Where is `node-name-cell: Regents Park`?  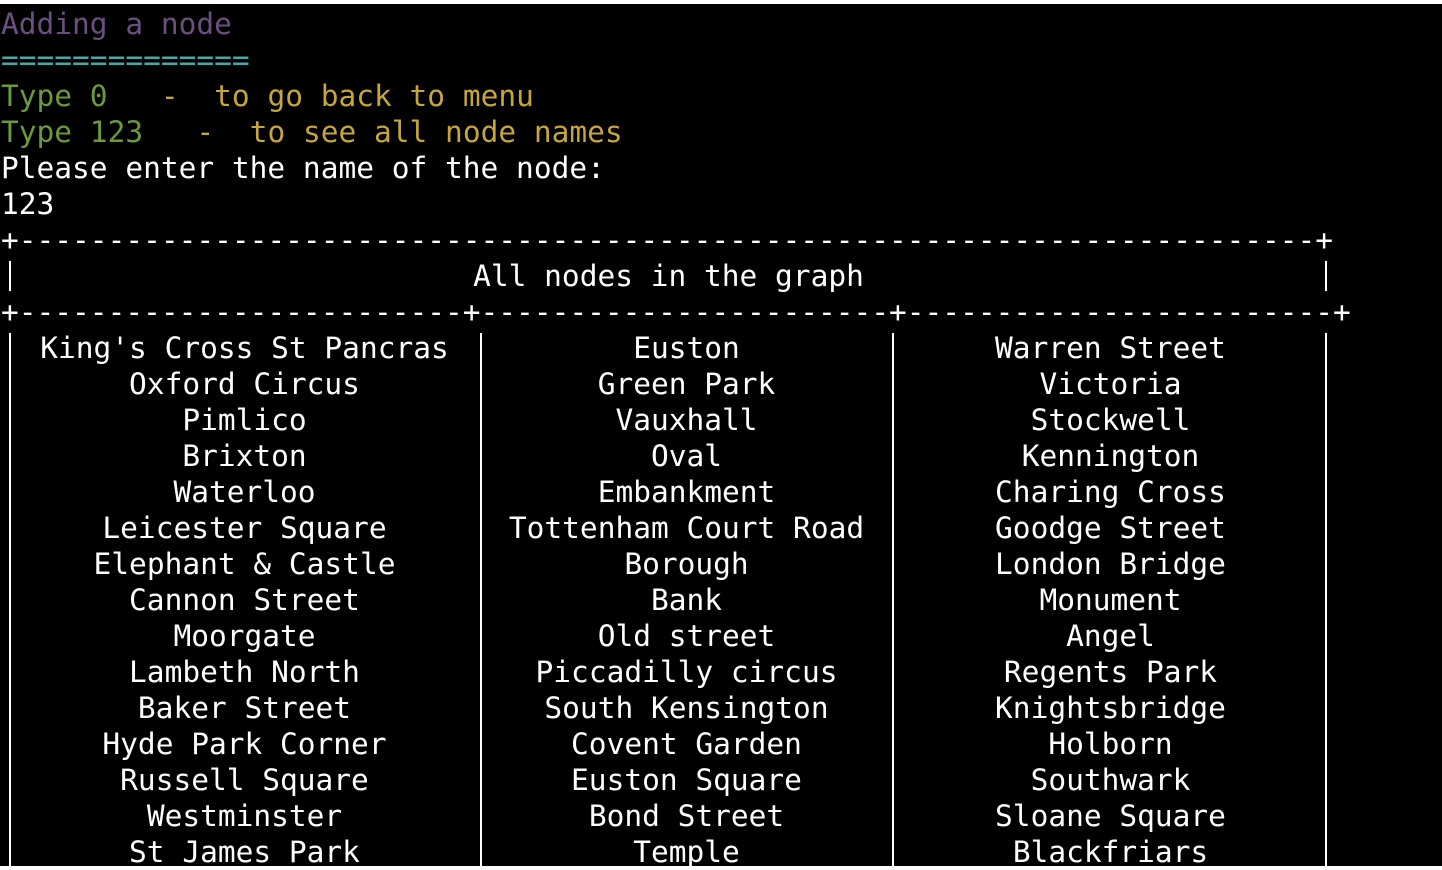 node-name-cell: Regents Park is located at coordinates (1110, 672).